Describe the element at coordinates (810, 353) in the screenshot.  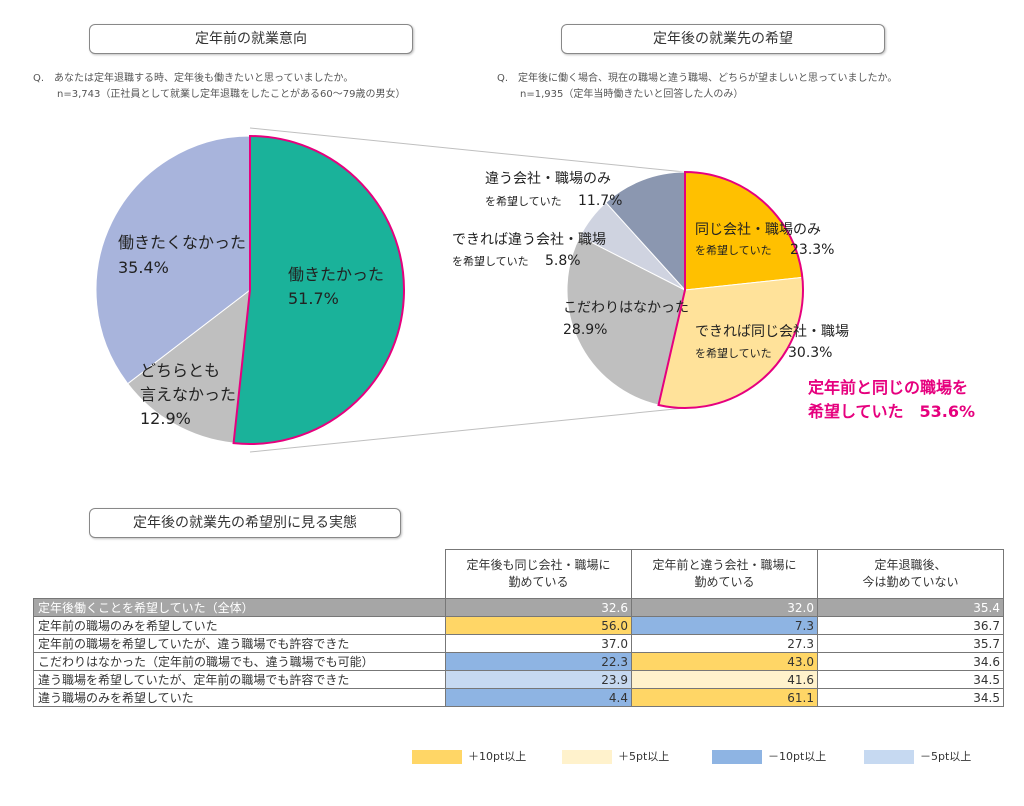
I see `pie2-value-same-pref: 30.3%` at that location.